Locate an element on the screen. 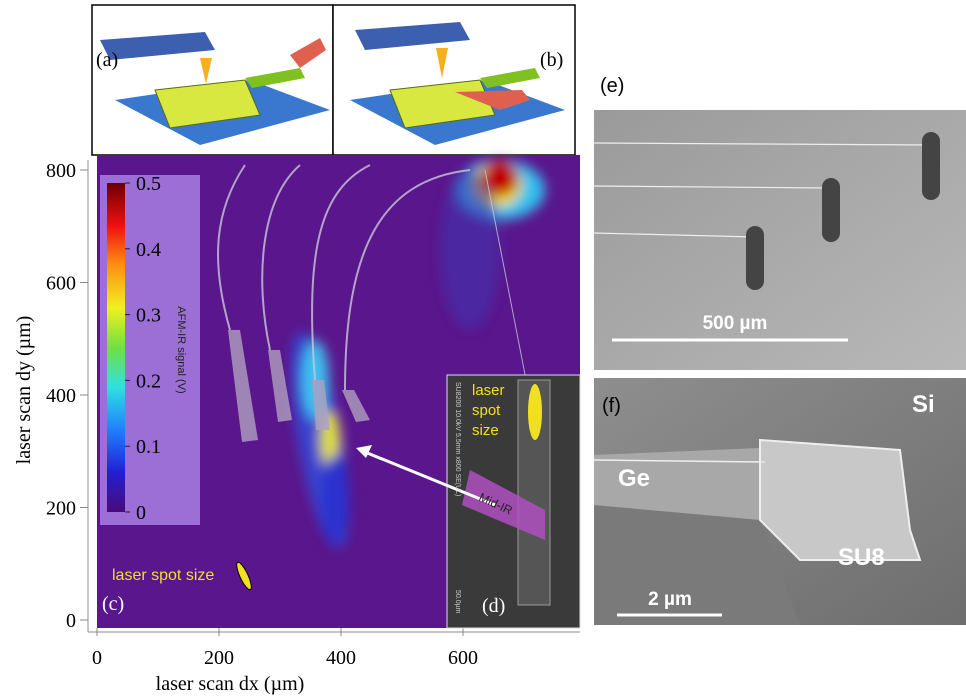  panel-label: (b) is located at coordinates (551, 60).